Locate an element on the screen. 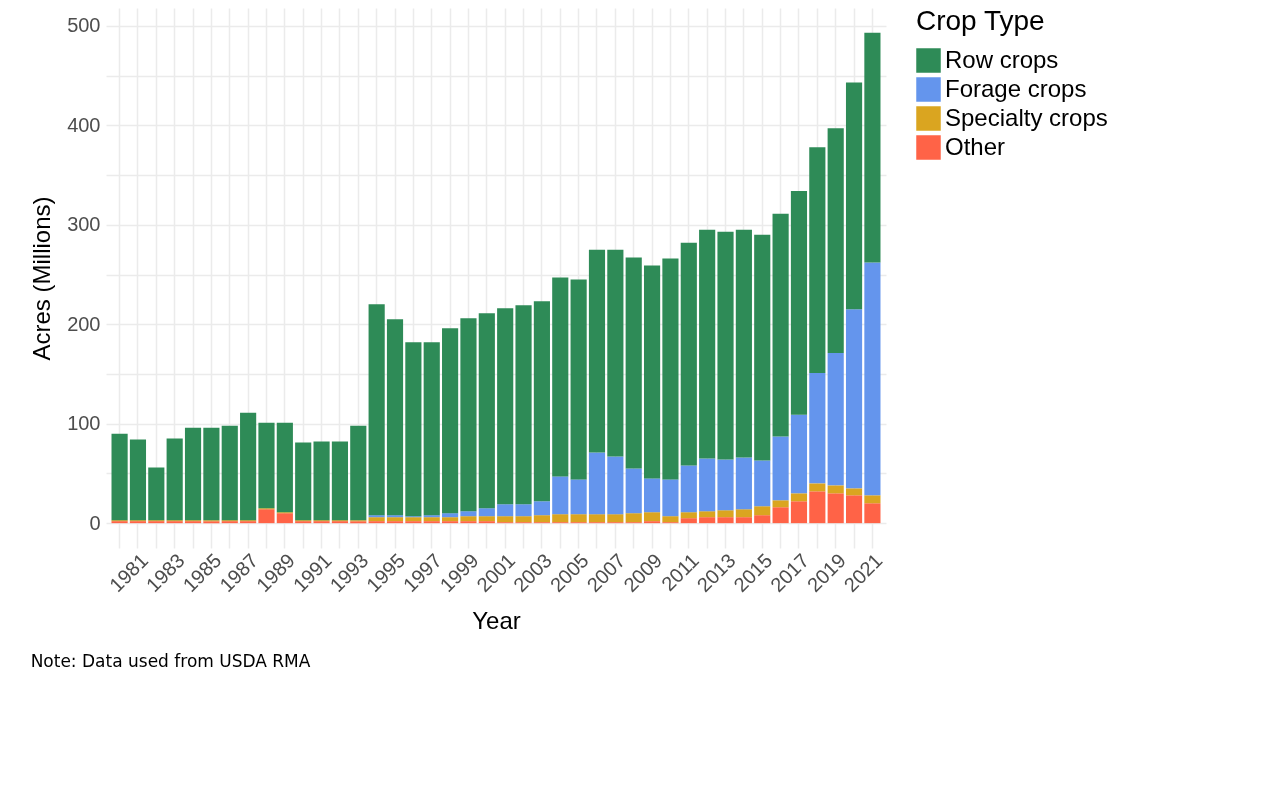 Image resolution: width=1287 pixels, height=790 pixels. text: Note: Data used from USDA RMA is located at coordinates (170, 660).